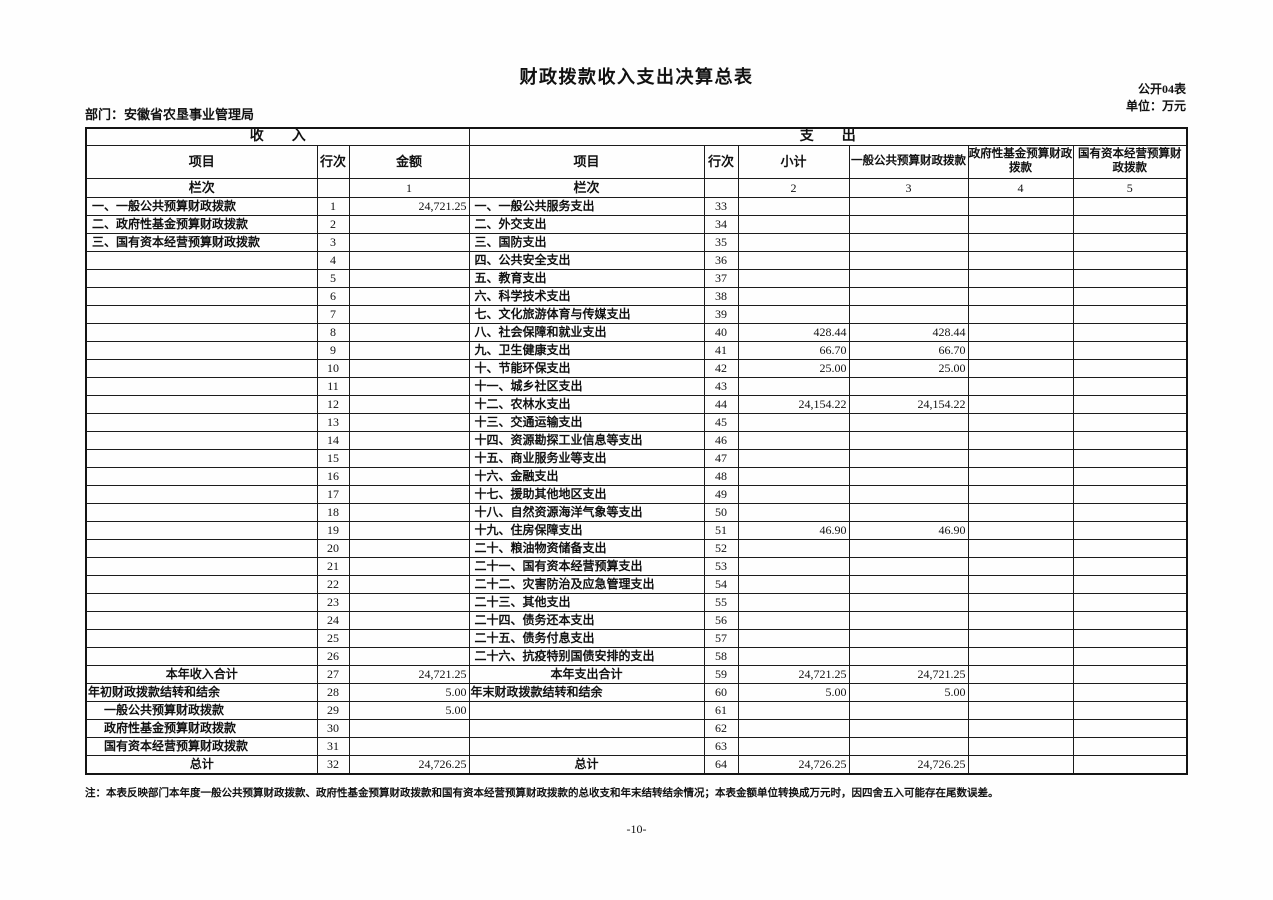  What do you see at coordinates (636, 746) in the screenshot?
I see `table-row: 国有资本经营预算财政拨款 31 63` at bounding box center [636, 746].